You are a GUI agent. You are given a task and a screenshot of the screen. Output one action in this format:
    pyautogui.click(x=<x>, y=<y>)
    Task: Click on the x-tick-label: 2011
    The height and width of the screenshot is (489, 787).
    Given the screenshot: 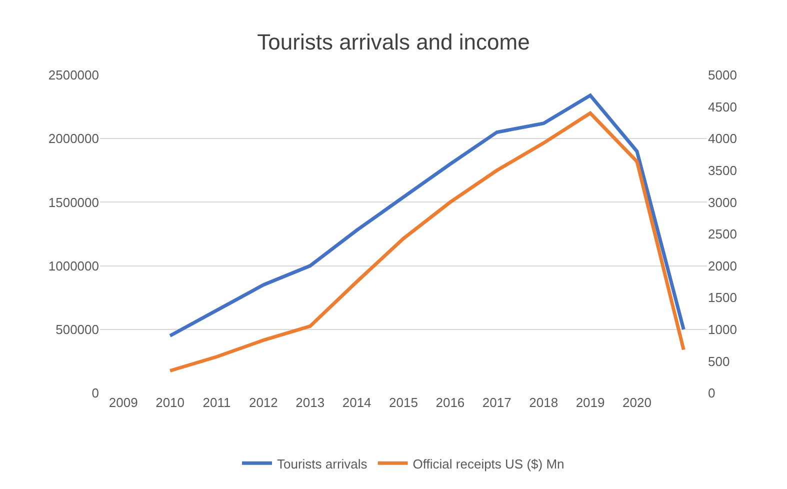 What is the action you would take?
    pyautogui.click(x=216, y=402)
    